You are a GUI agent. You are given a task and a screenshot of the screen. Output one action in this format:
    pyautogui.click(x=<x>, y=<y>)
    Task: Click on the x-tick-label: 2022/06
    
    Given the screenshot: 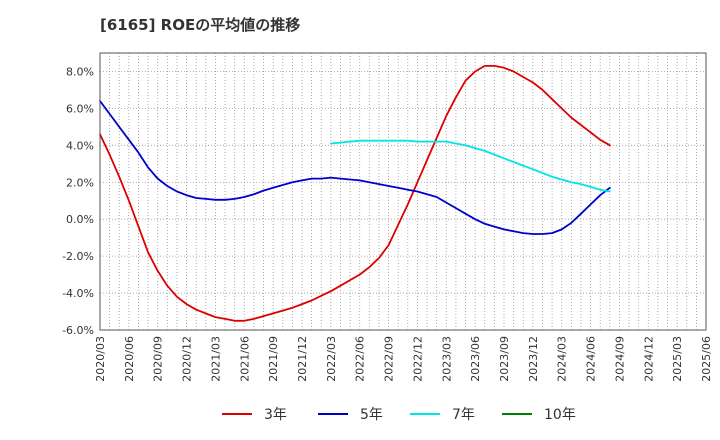 What is the action you would take?
    pyautogui.click(x=360, y=359)
    